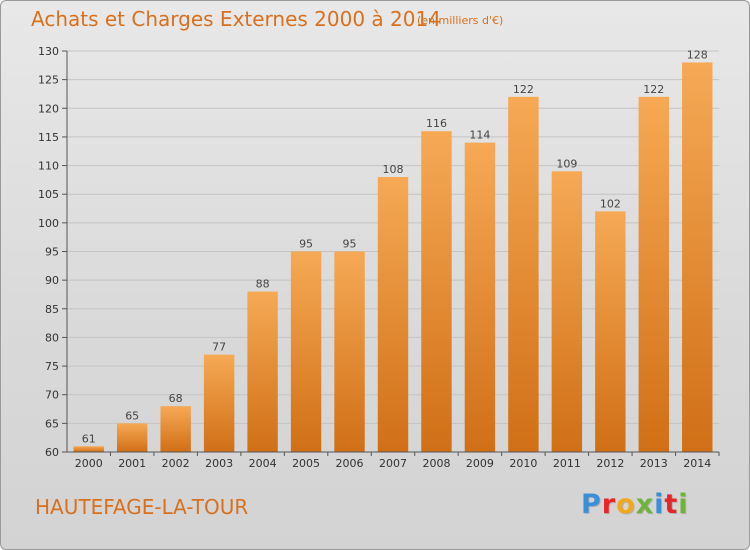  I want to click on y-tick-label: 130, so click(48, 51).